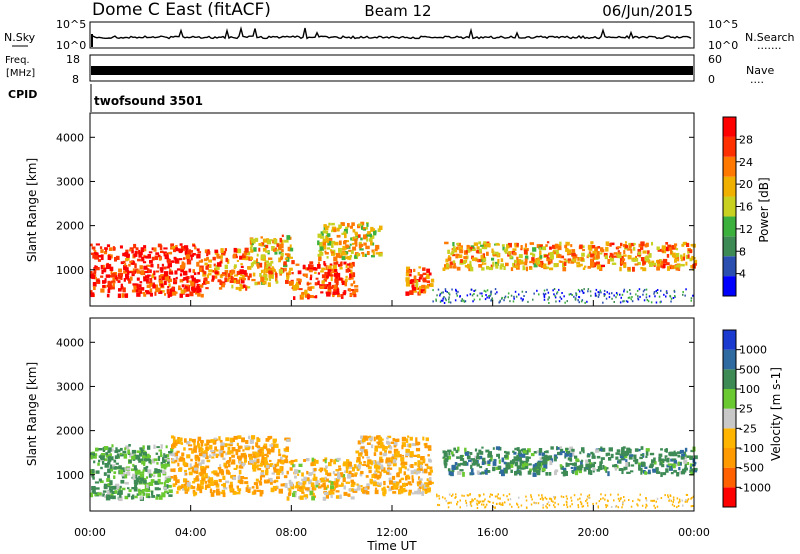 This screenshot has width=800, height=554. I want to click on nsky-tick-bottom-right: 10^0, so click(723, 45).